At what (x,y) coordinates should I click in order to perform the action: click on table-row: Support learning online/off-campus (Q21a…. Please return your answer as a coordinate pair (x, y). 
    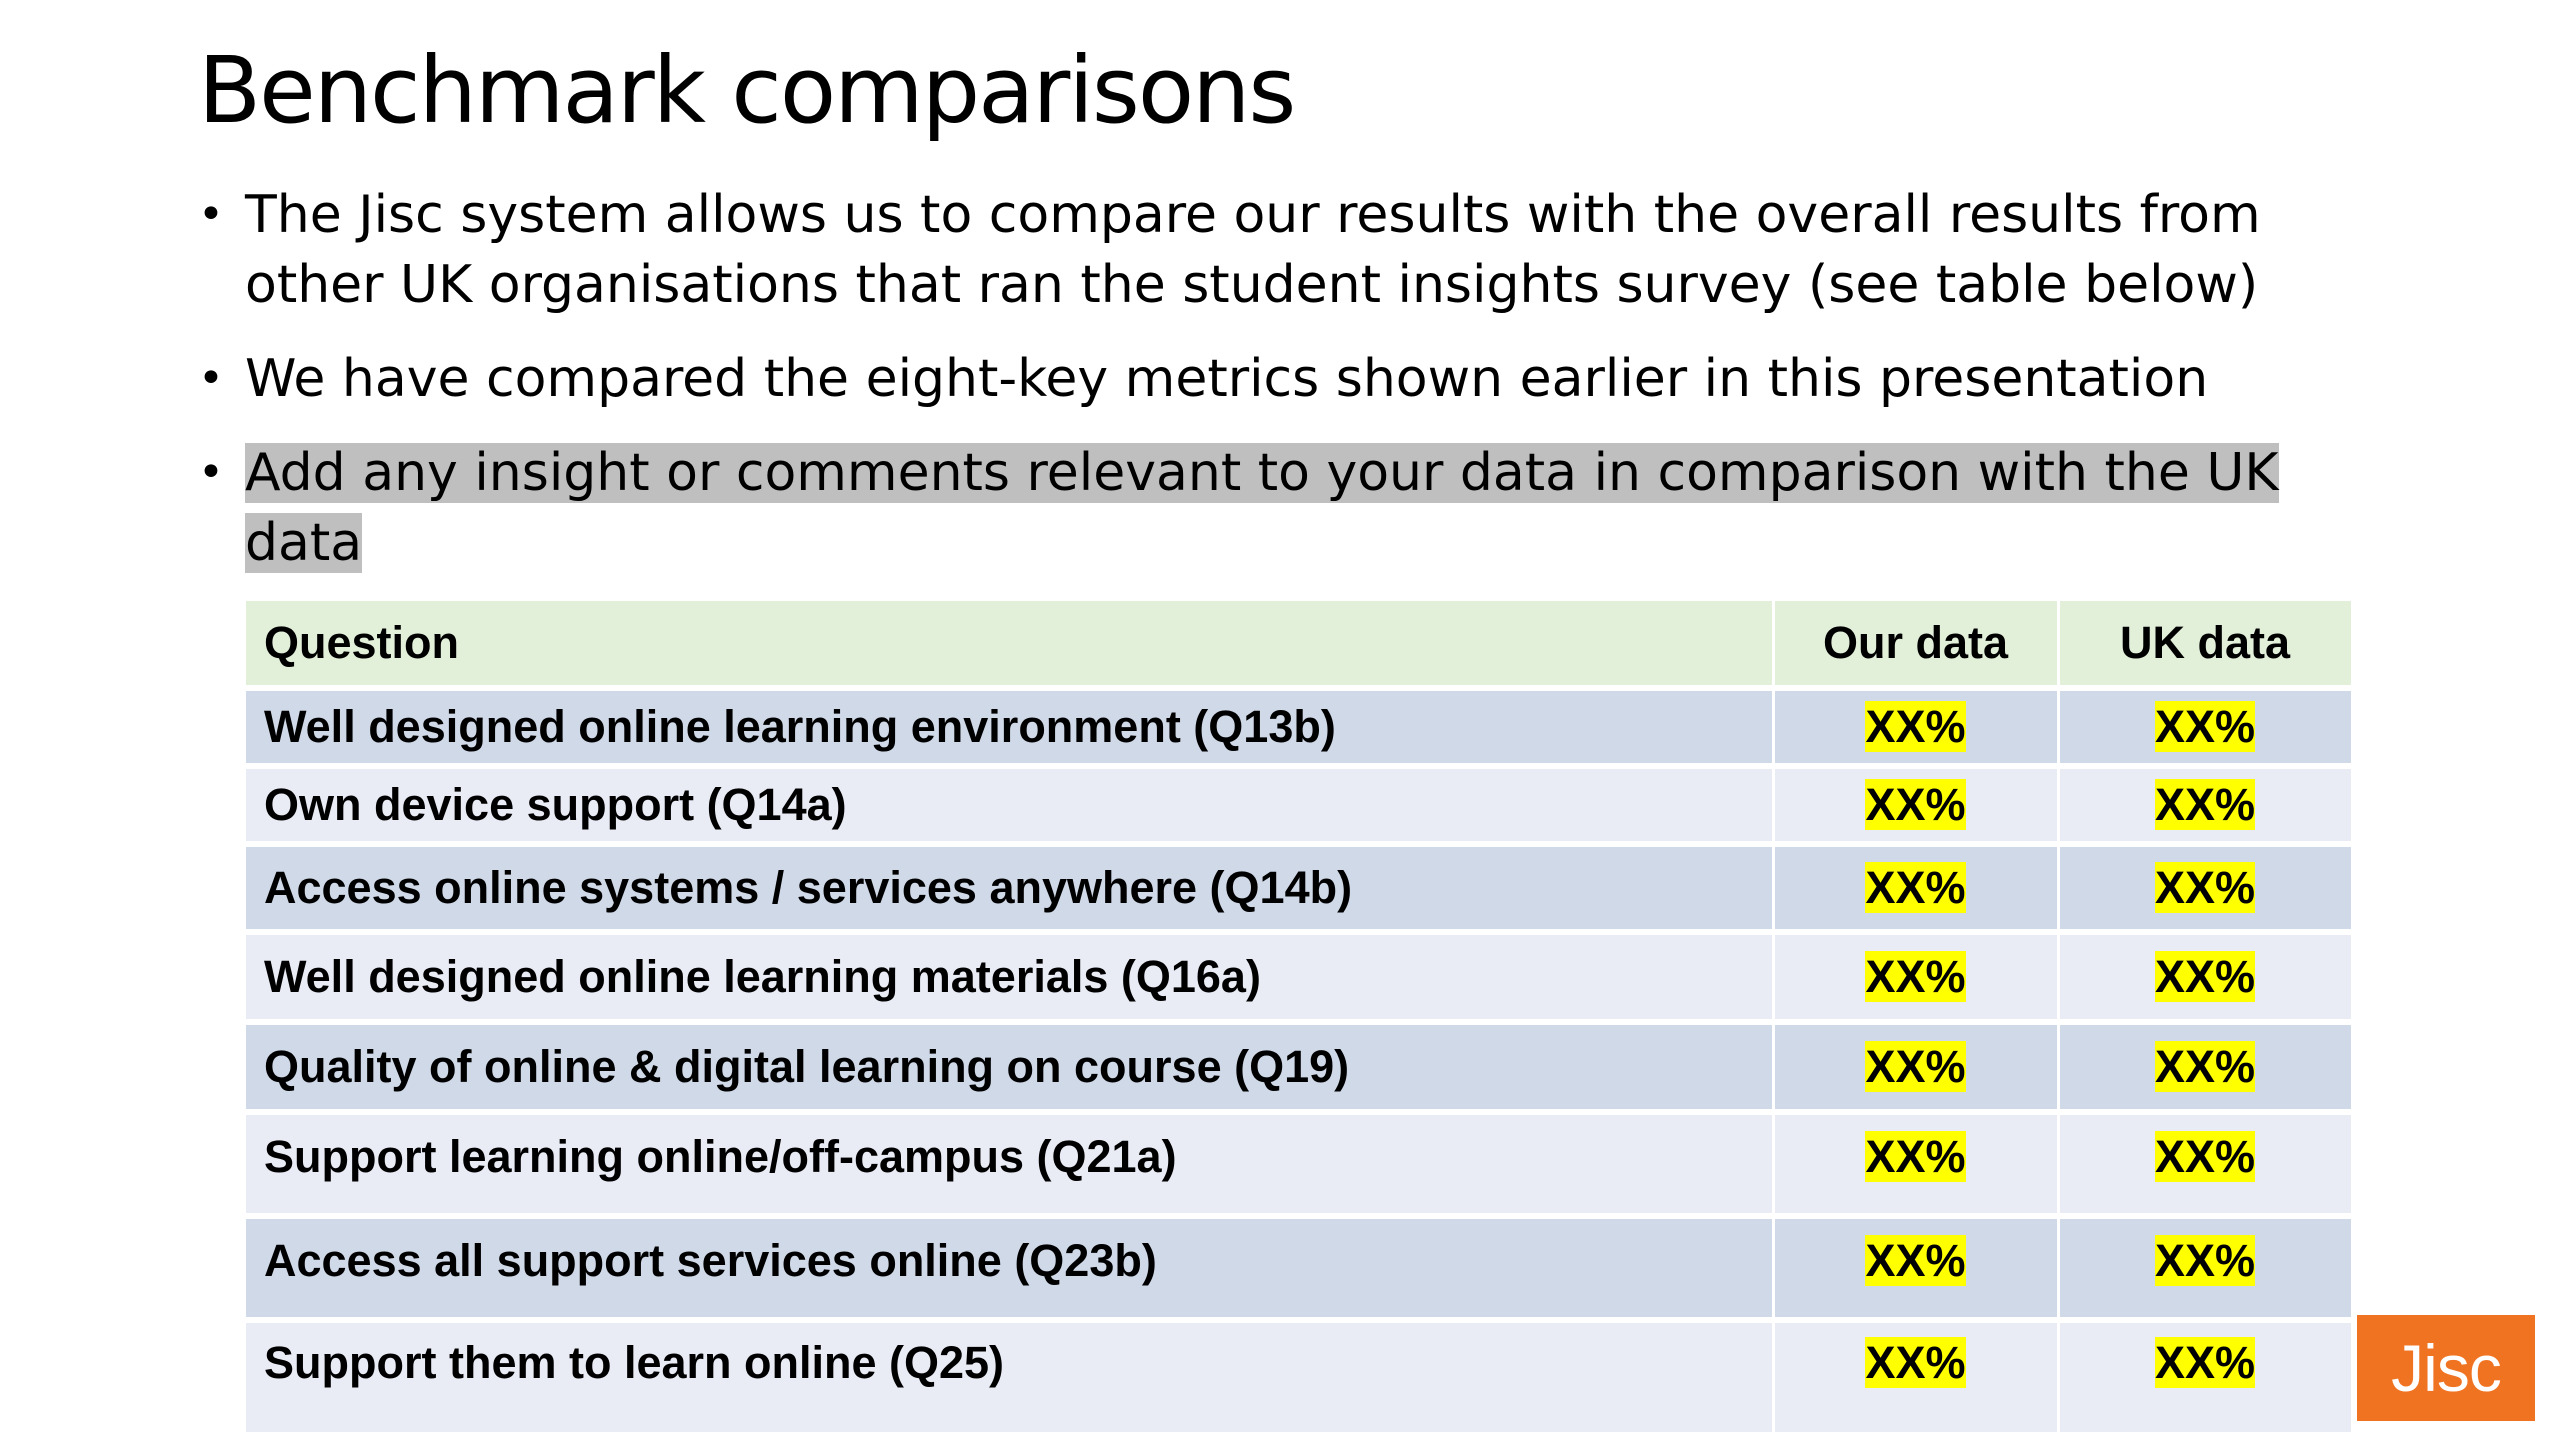
    Looking at the image, I should click on (1300, 1165).